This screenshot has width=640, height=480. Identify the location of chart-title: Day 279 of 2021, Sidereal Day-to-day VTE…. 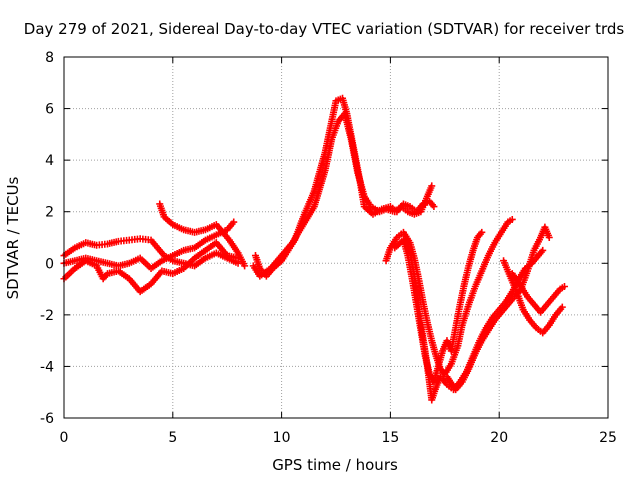
(324, 29).